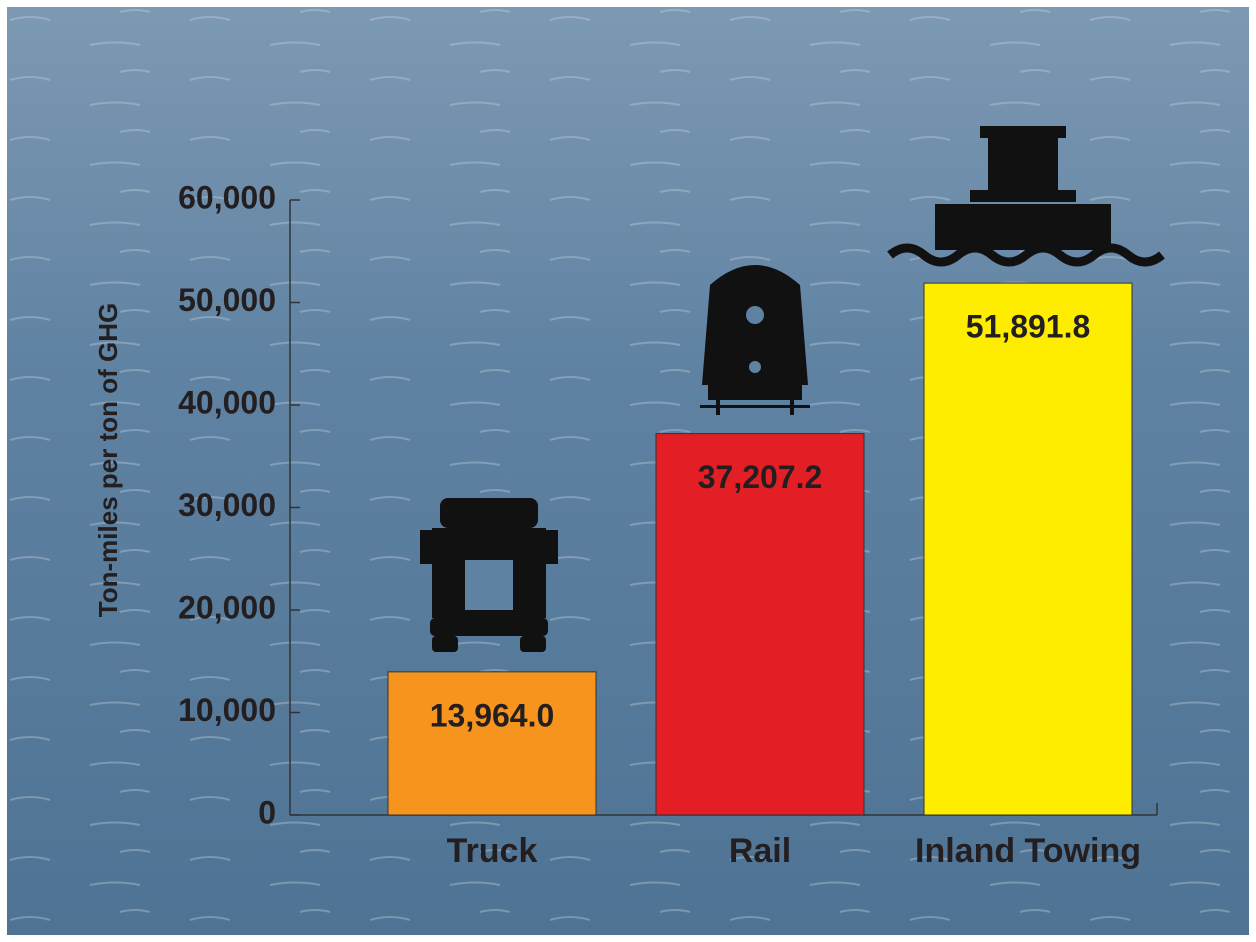 The height and width of the screenshot is (942, 1256). I want to click on x-tick-label: Truck, so click(492, 851).